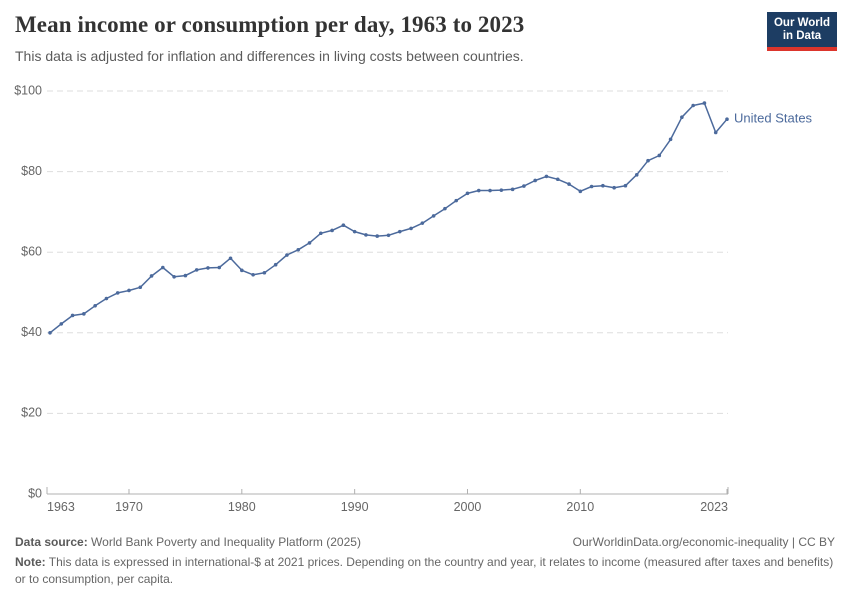 This screenshot has width=850, height=600. What do you see at coordinates (28, 90) in the screenshot?
I see `y-tick-label: $100` at bounding box center [28, 90].